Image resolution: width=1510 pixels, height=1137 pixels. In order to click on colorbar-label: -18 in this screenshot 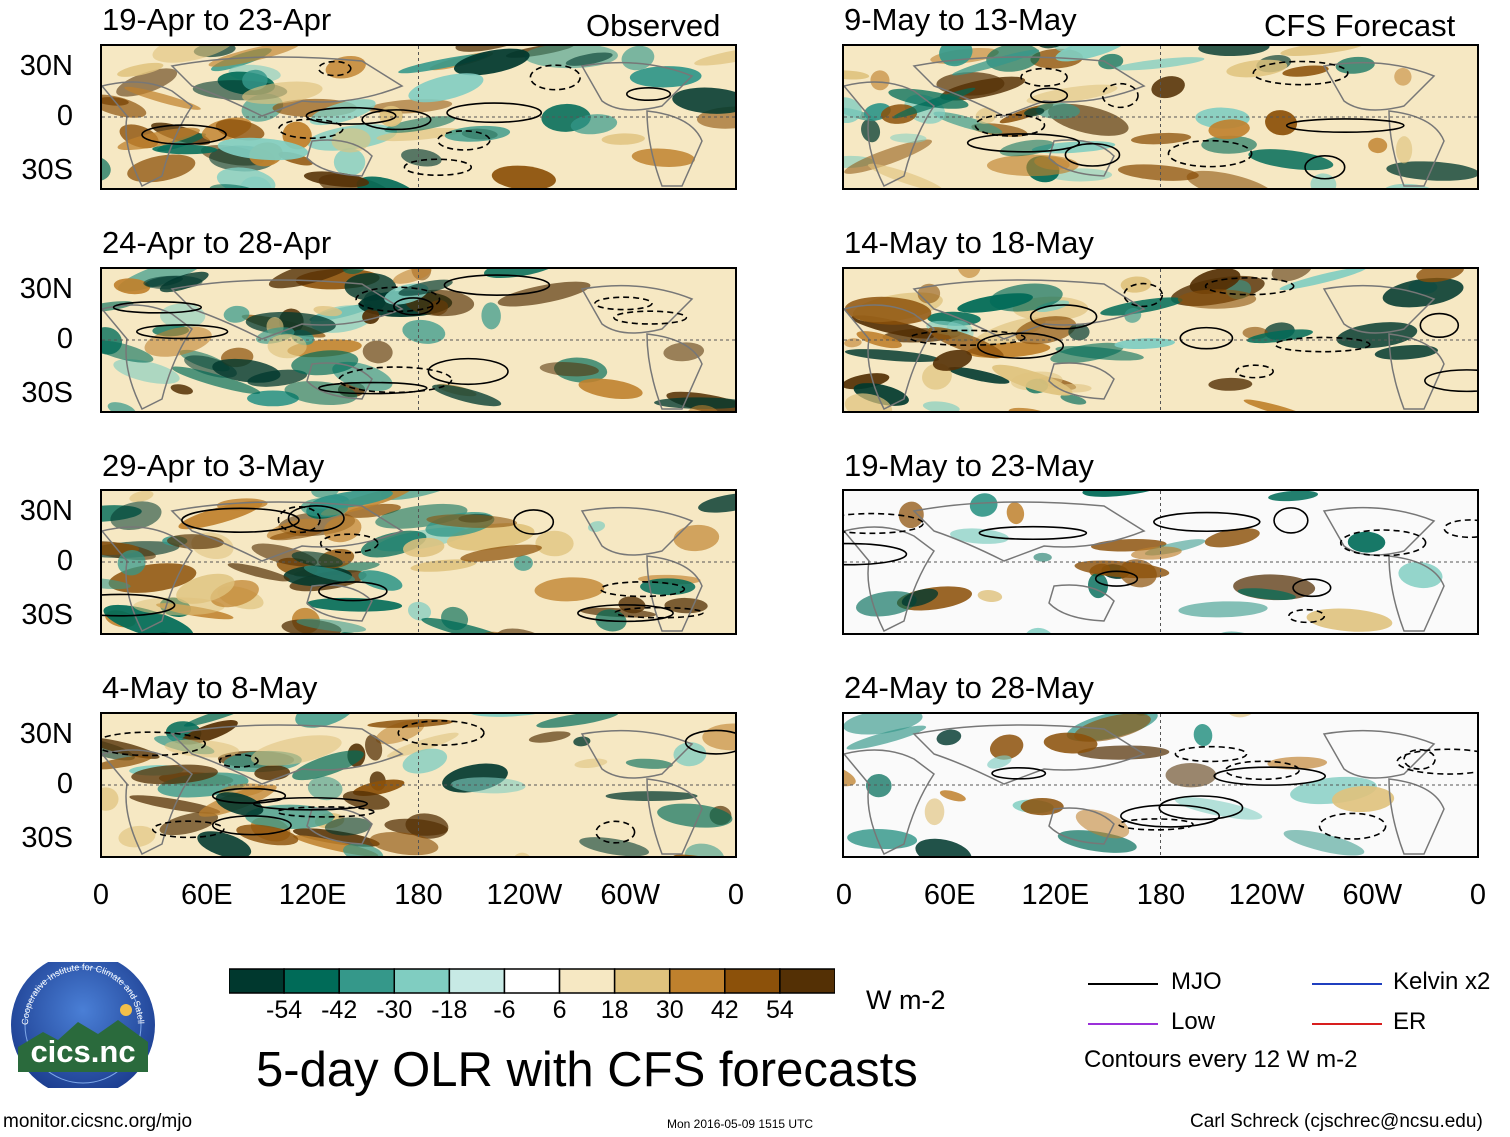, I will do `click(449, 1010)`.